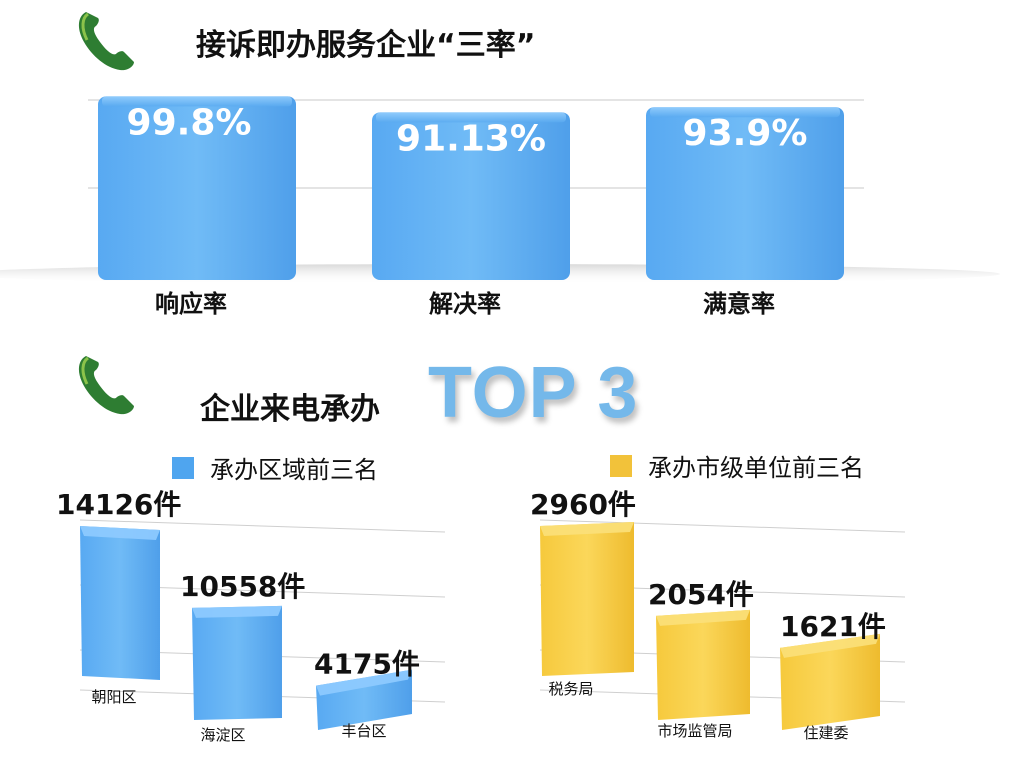  Describe the element at coordinates (756, 468) in the screenshot. I see `legend-label-agency: 承办市级单位前三名` at that location.